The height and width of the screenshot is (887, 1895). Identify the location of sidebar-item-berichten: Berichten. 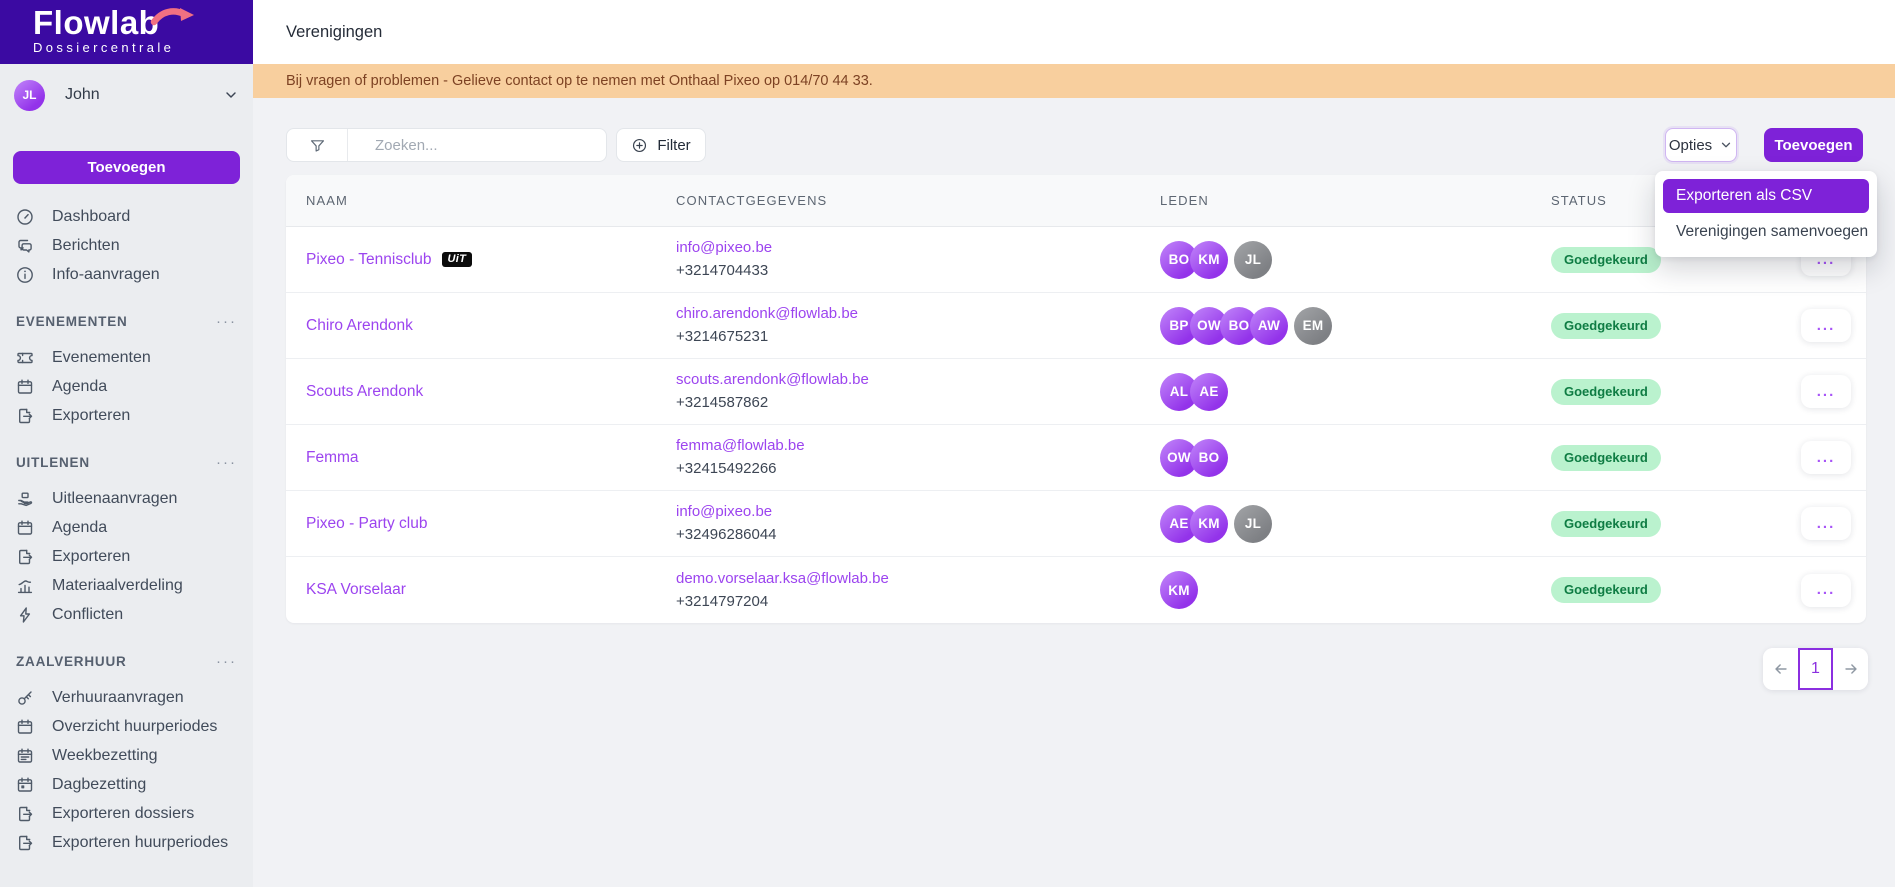
(126, 245).